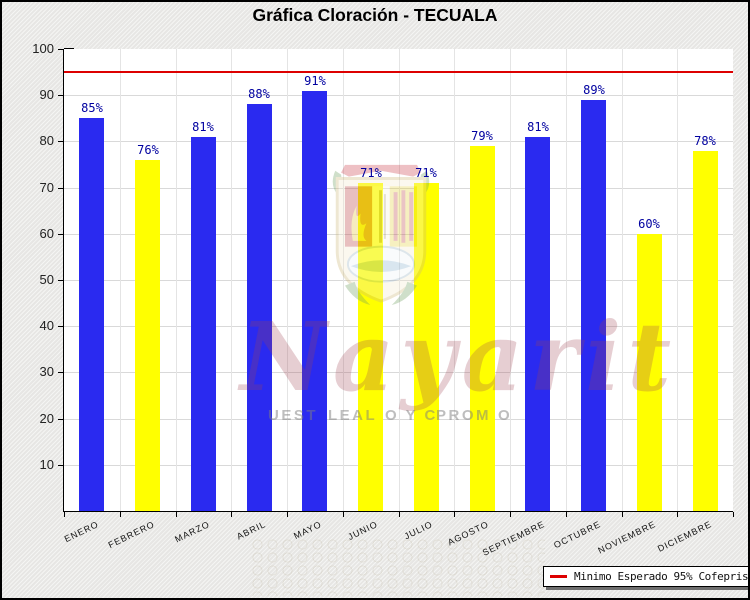  What do you see at coordinates (375, 15) in the screenshot?
I see `chart-title: Gráfica Cloración - TECUALA` at bounding box center [375, 15].